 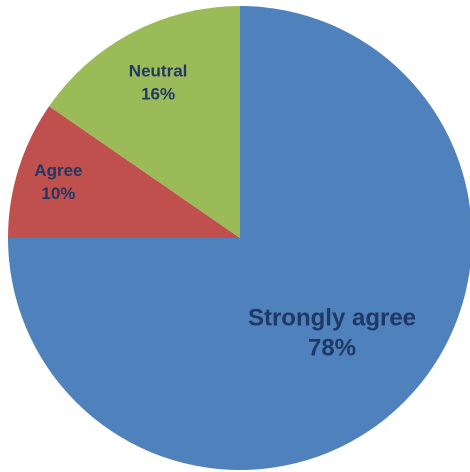 I want to click on pie-slice-agree, so click(x=124, y=172).